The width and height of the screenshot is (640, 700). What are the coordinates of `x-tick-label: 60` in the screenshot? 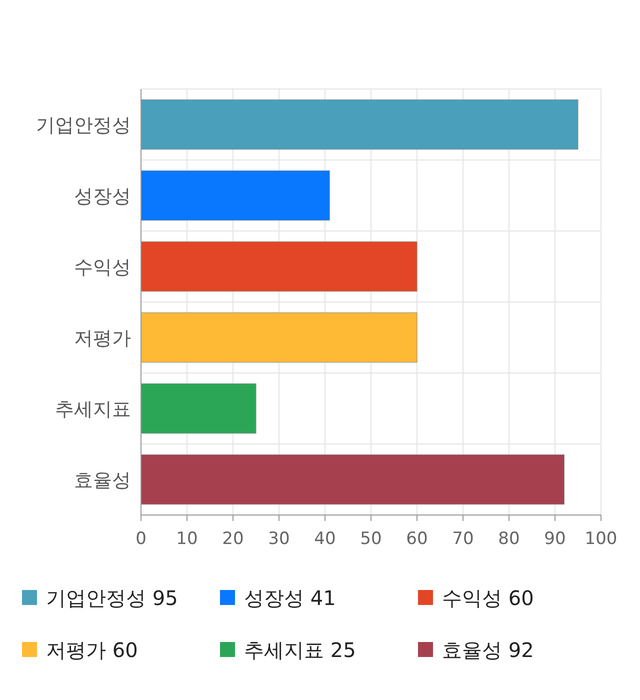 It's located at (417, 539).